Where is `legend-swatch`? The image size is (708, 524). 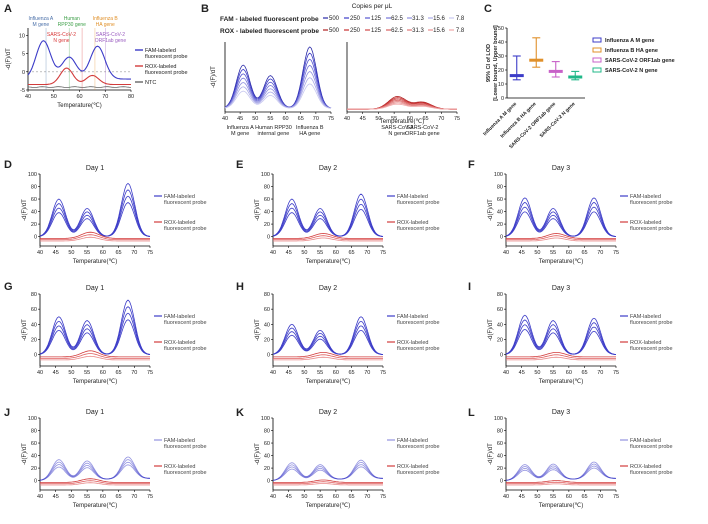 legend-swatch is located at coordinates (597, 70).